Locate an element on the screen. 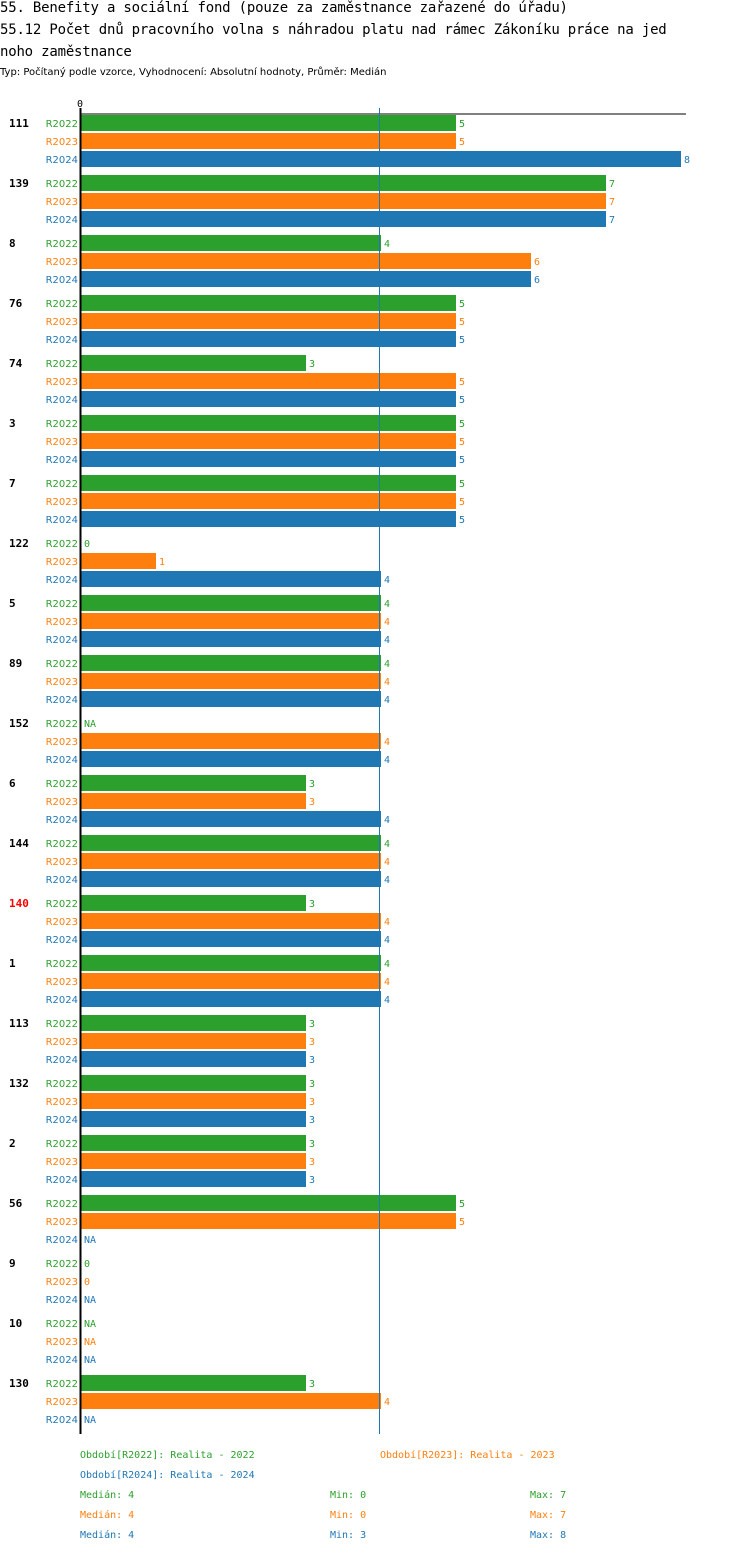 Image resolution: width=750 pixels, height=1554 pixels. group-label: 6 is located at coordinates (12, 783).